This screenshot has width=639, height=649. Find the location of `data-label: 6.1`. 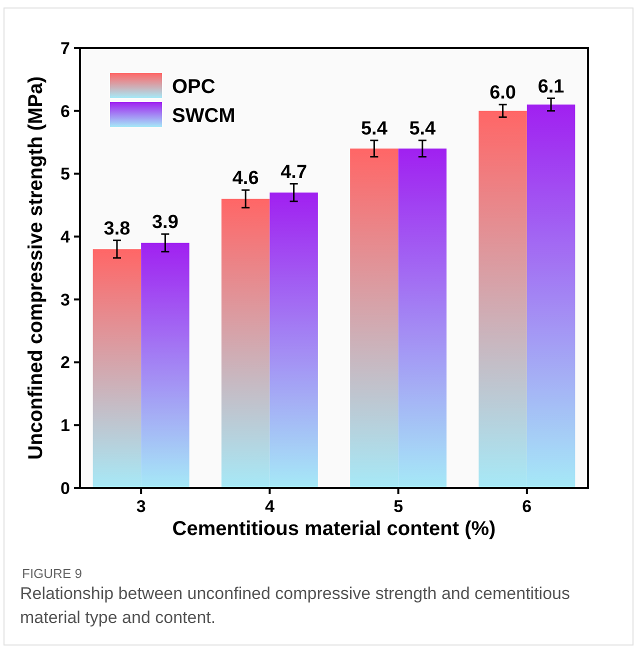

data-label: 6.1 is located at coordinates (551, 87).